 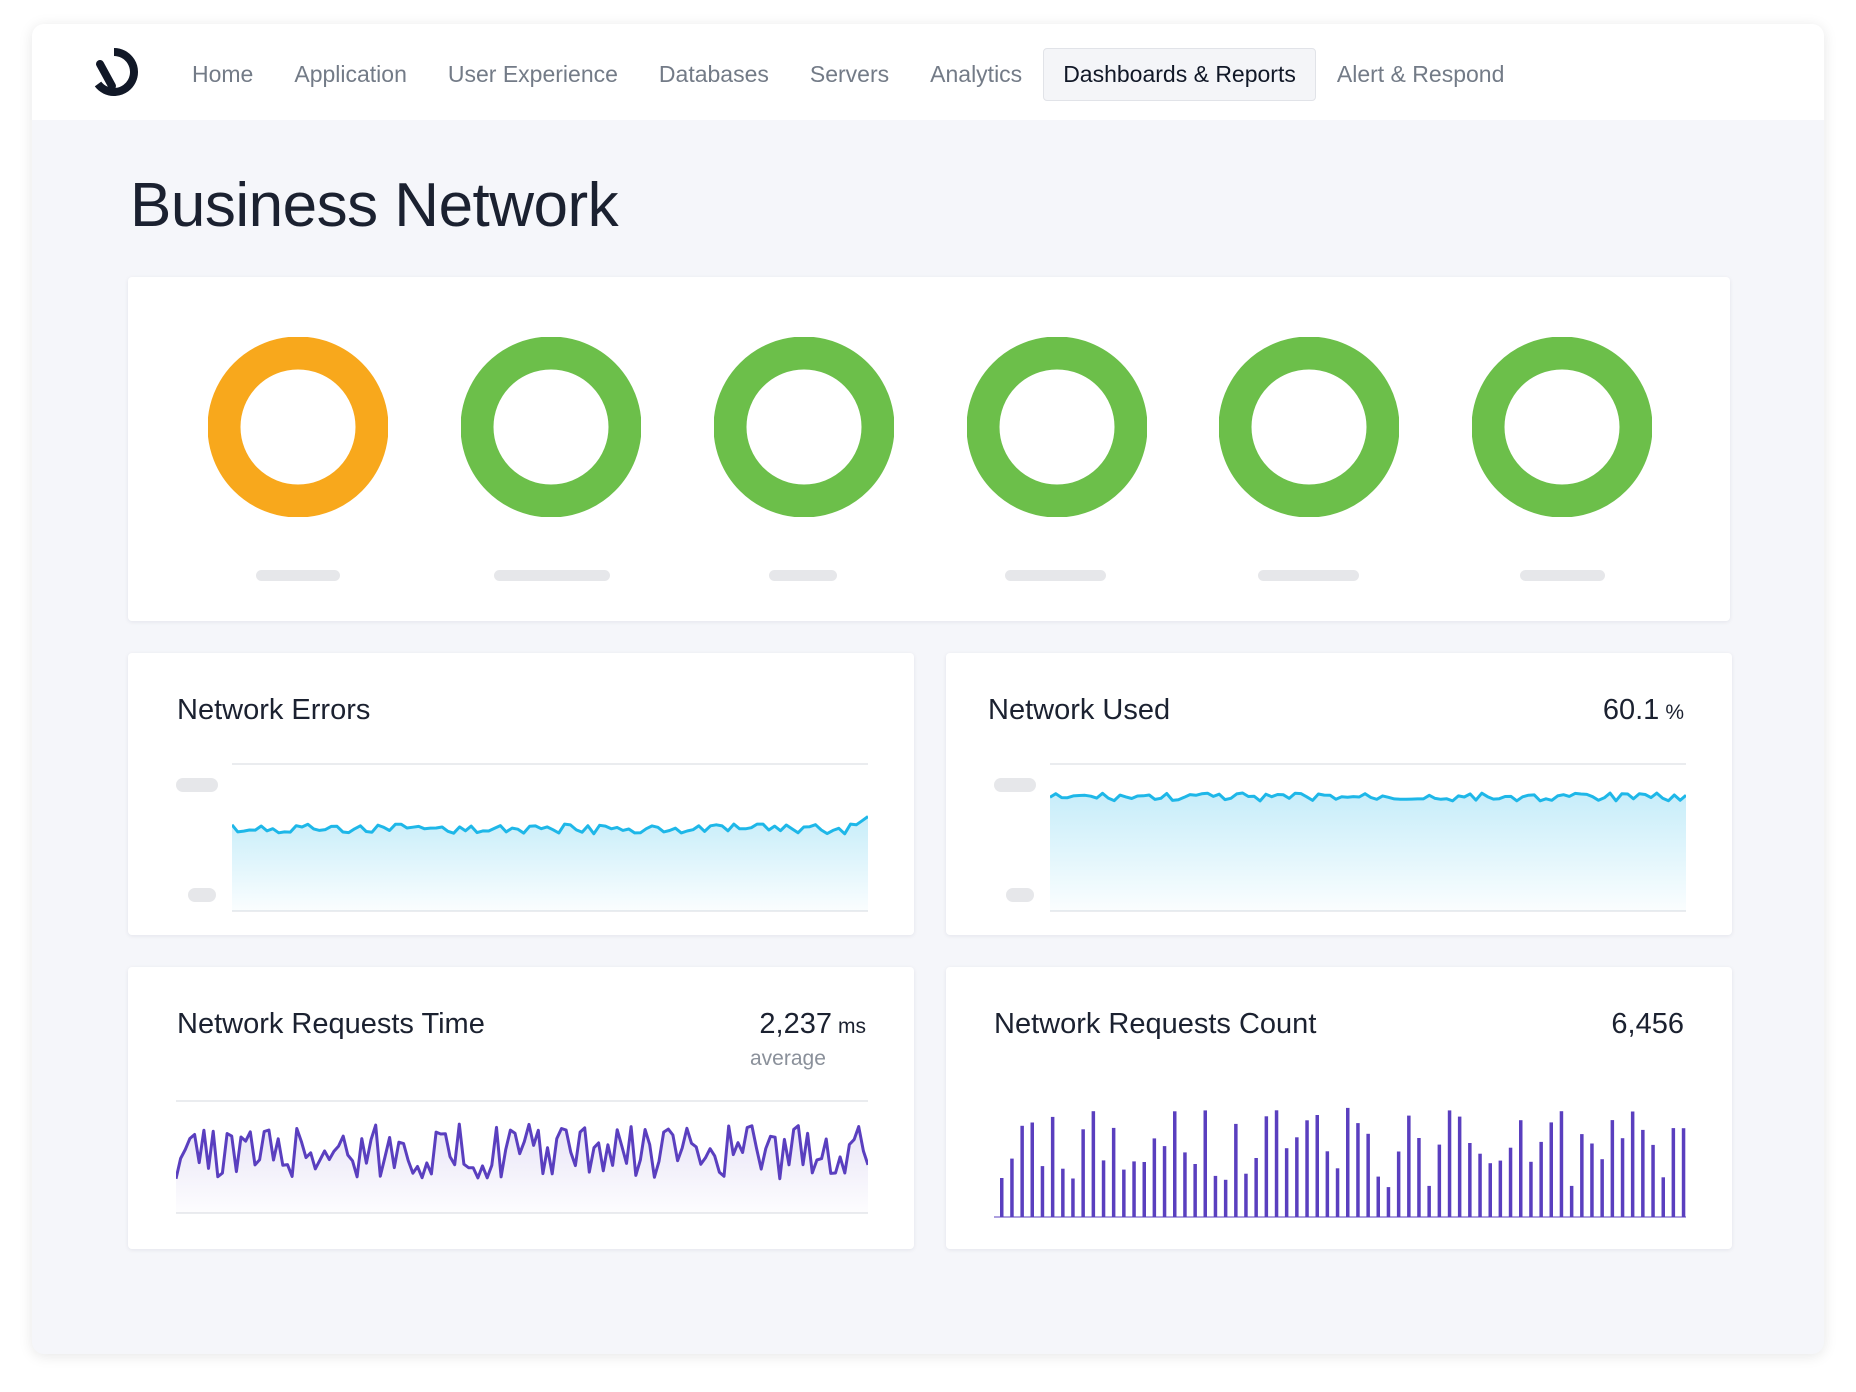 What do you see at coordinates (1179, 74) in the screenshot?
I see `nav-item-dashboards-reports: Dashboards & Reports` at bounding box center [1179, 74].